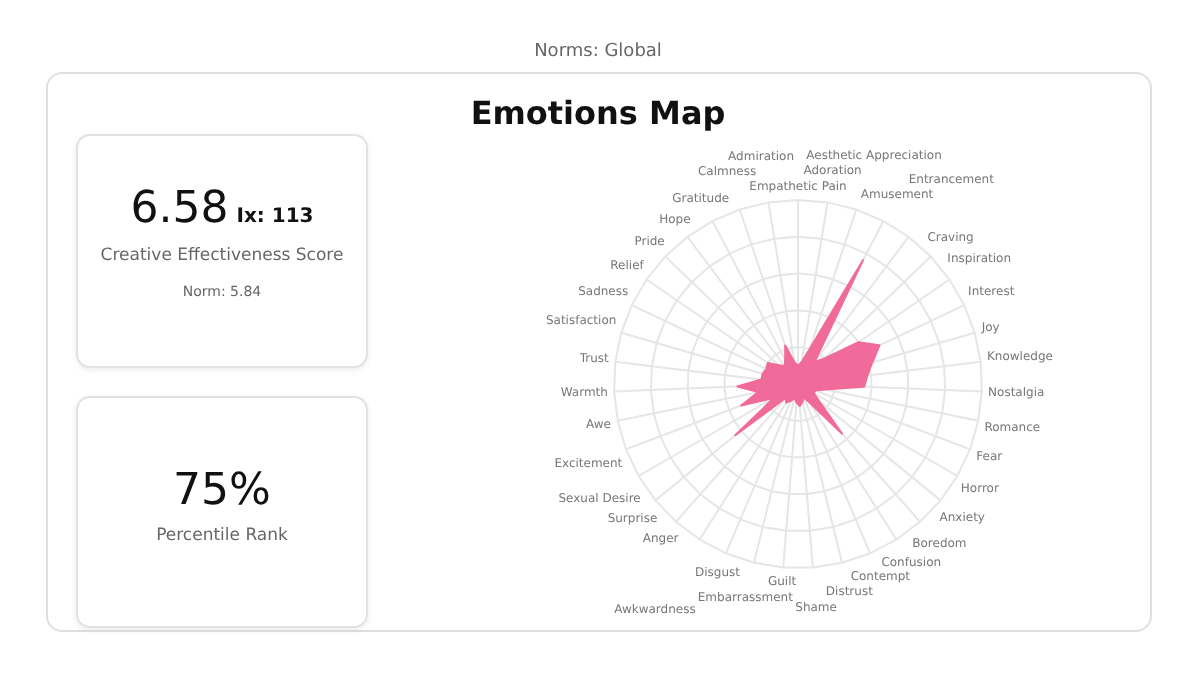 This screenshot has width=1200, height=678. Describe the element at coordinates (222, 491) in the screenshot. I see `text: 75%` at that location.